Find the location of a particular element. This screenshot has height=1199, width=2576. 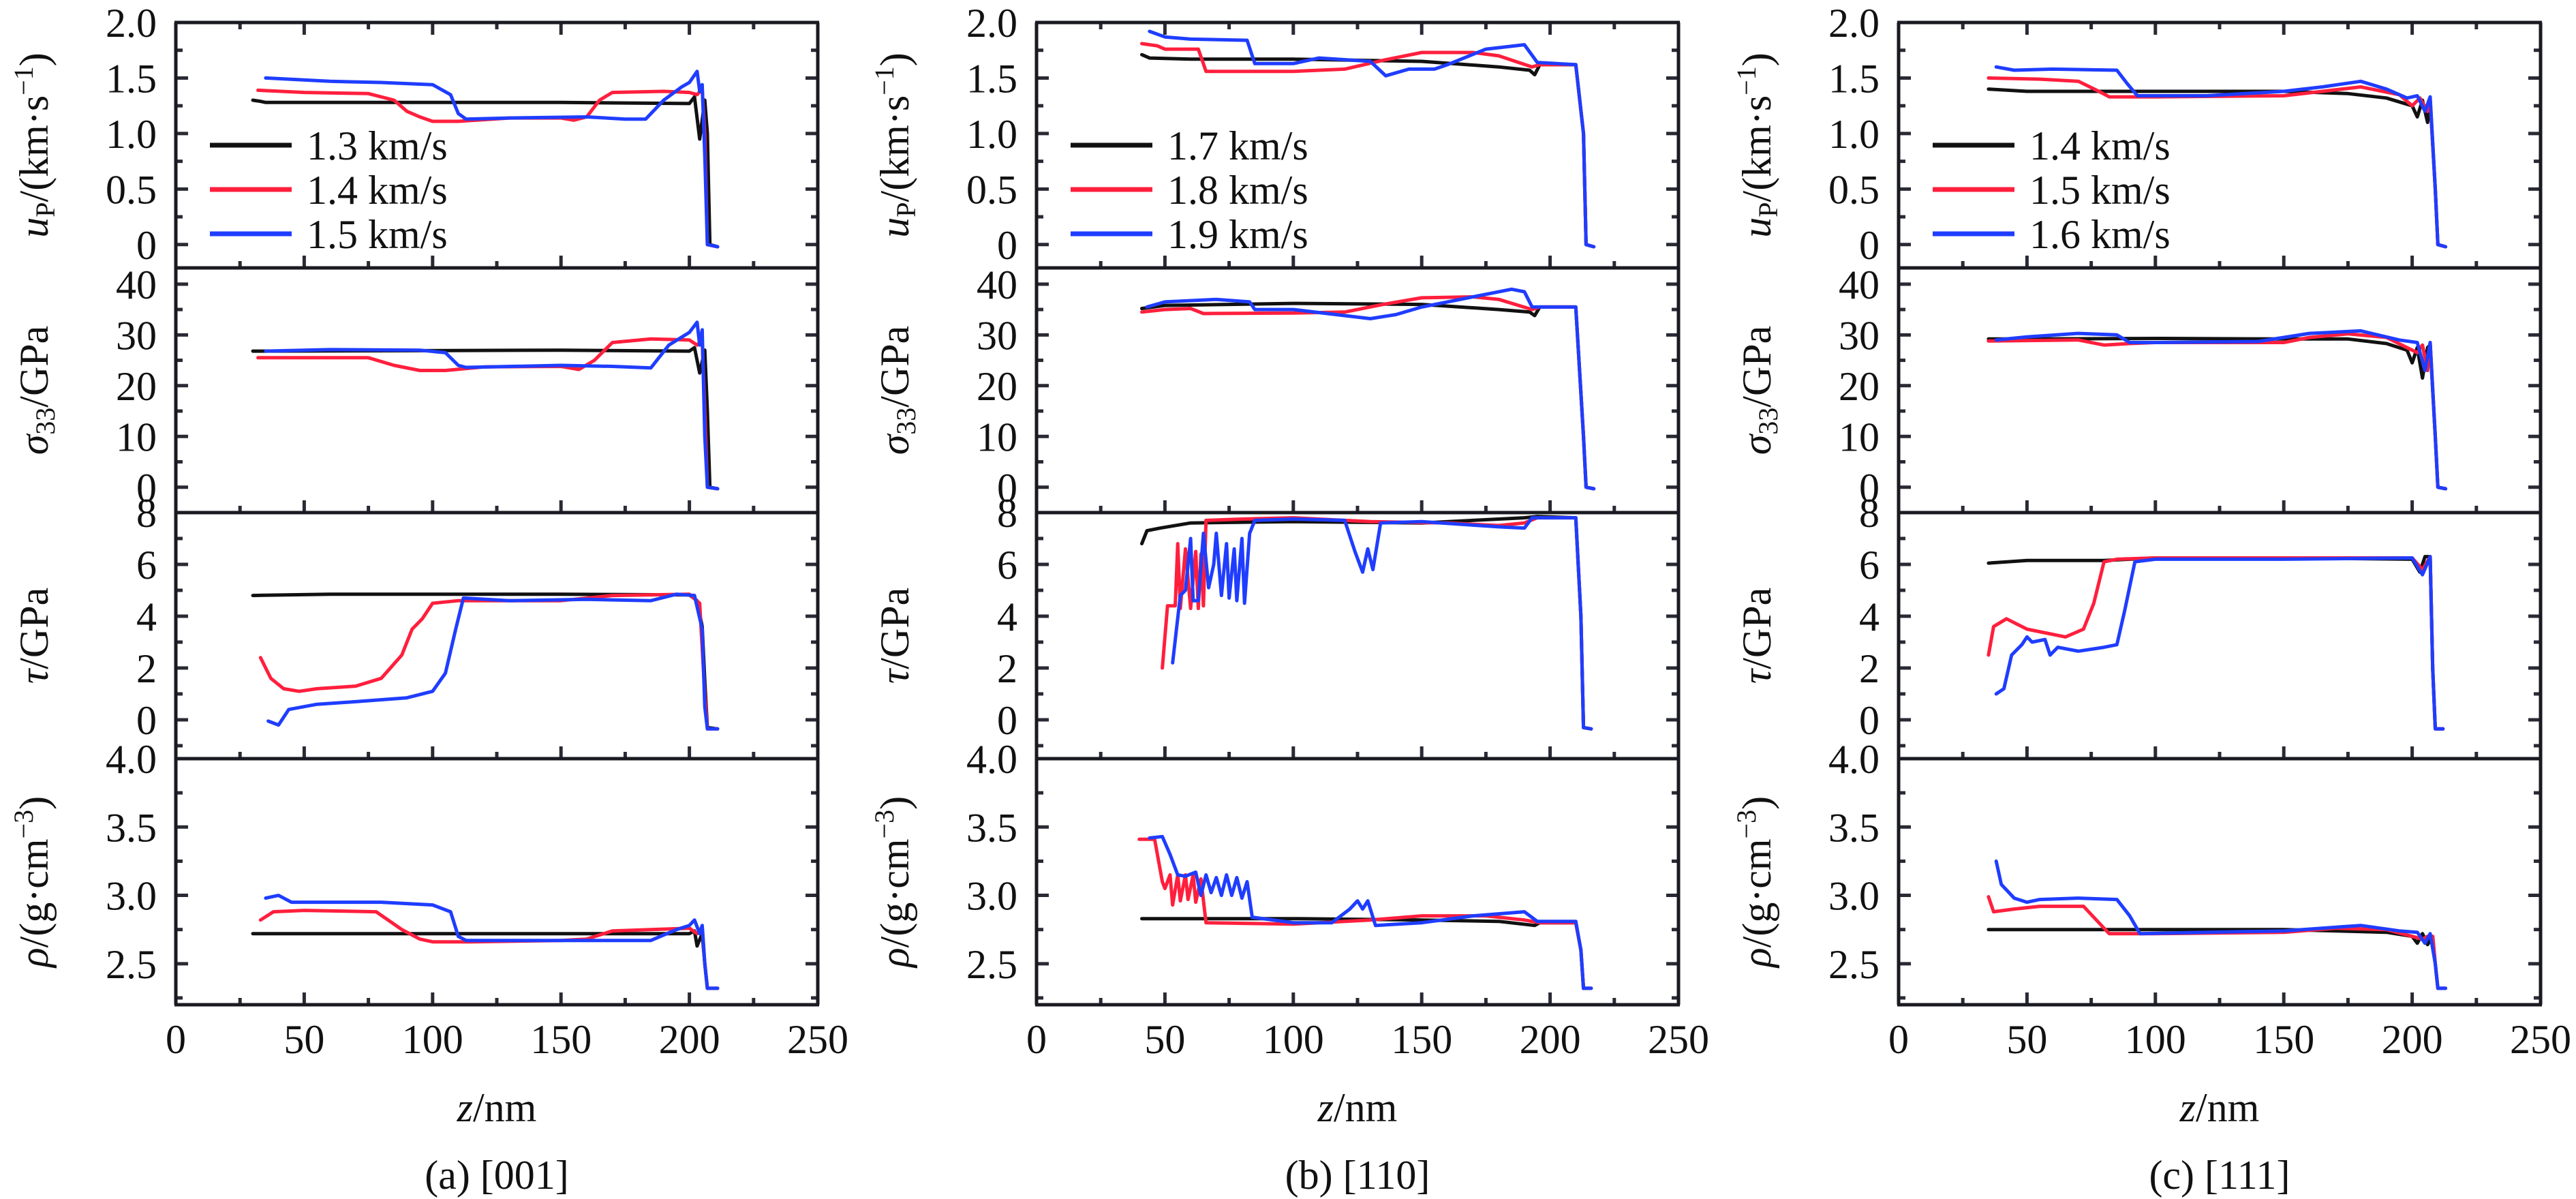

legend-label: 1.3 km/s is located at coordinates (377, 146).